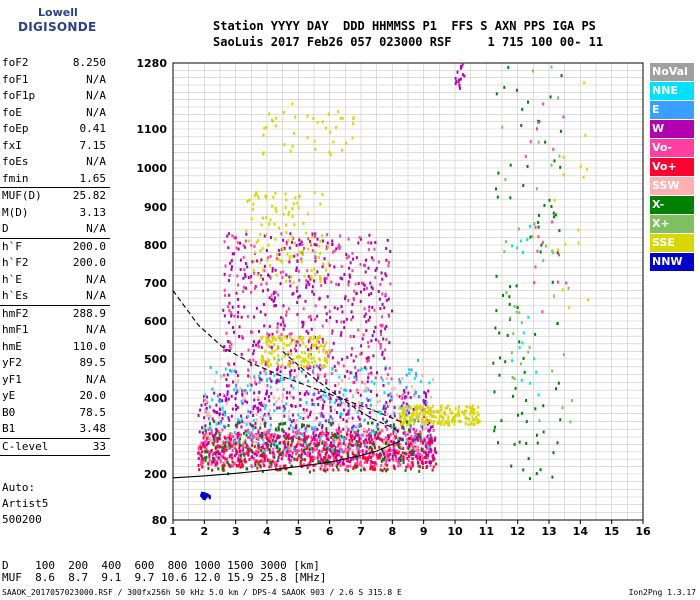 The image size is (700, 600). Describe the element at coordinates (15, 329) in the screenshot. I see `param-name: hmF1` at that location.